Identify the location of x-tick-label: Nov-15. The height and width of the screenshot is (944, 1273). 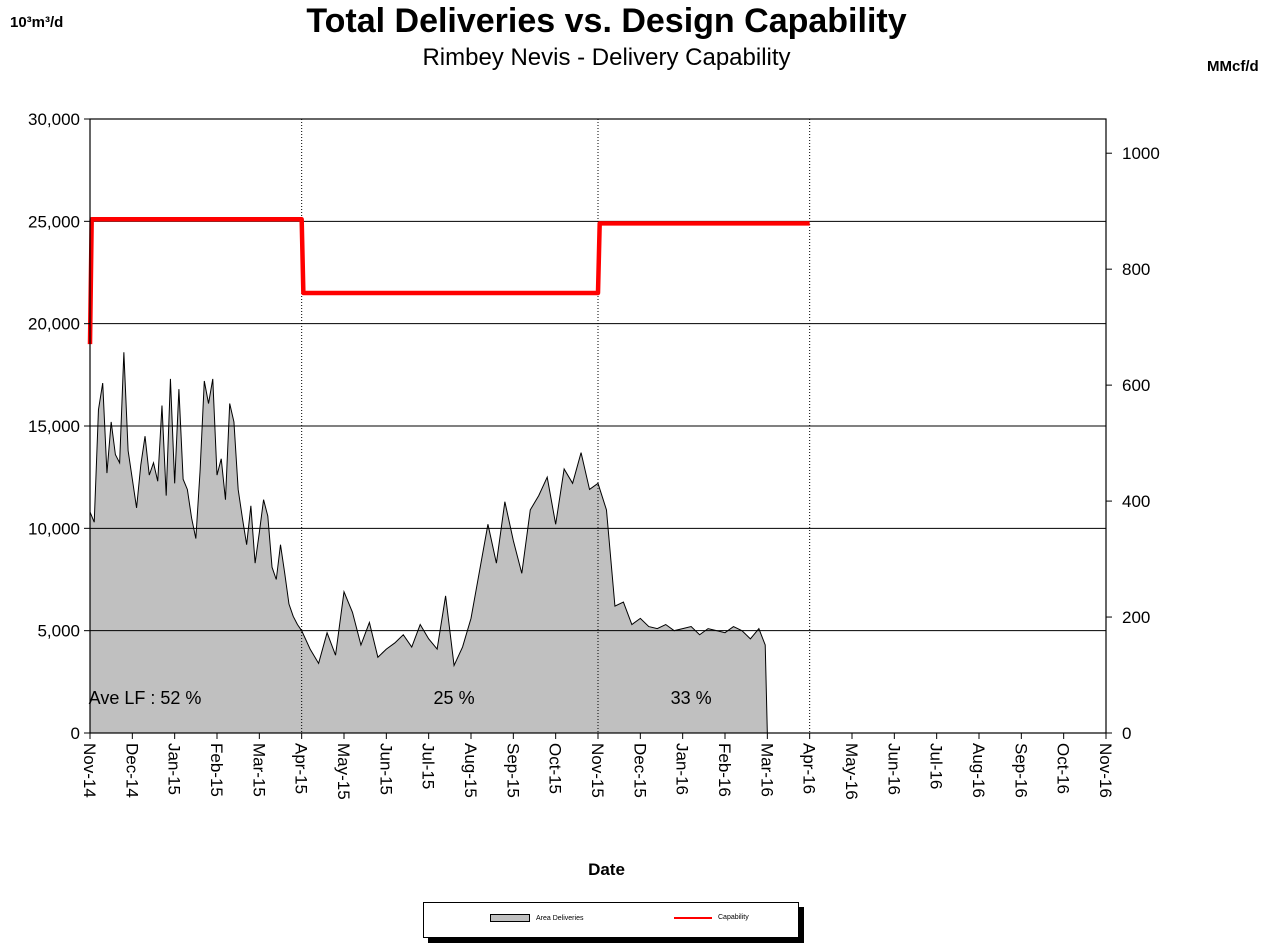
(597, 770).